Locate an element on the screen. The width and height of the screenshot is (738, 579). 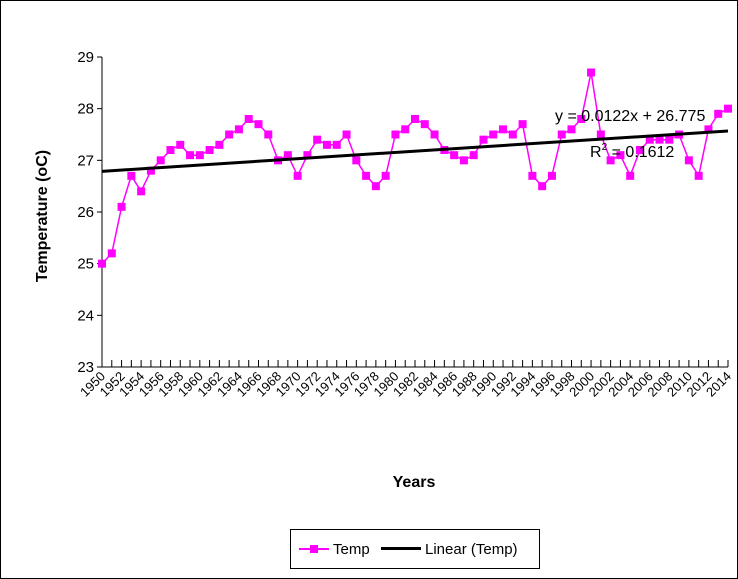
y-tick-label: 25 is located at coordinates (85, 264).